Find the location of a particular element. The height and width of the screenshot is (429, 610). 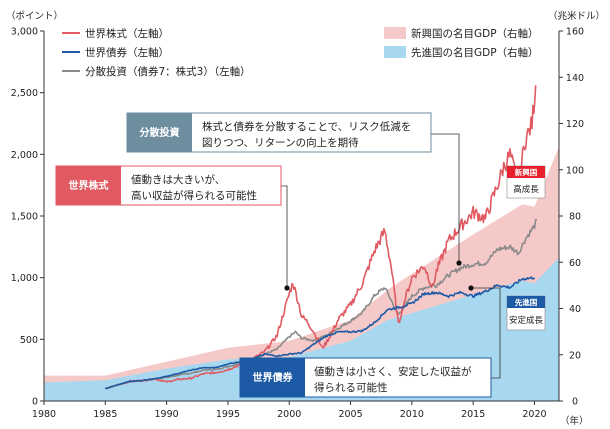

equity-dot is located at coordinates (287, 288).